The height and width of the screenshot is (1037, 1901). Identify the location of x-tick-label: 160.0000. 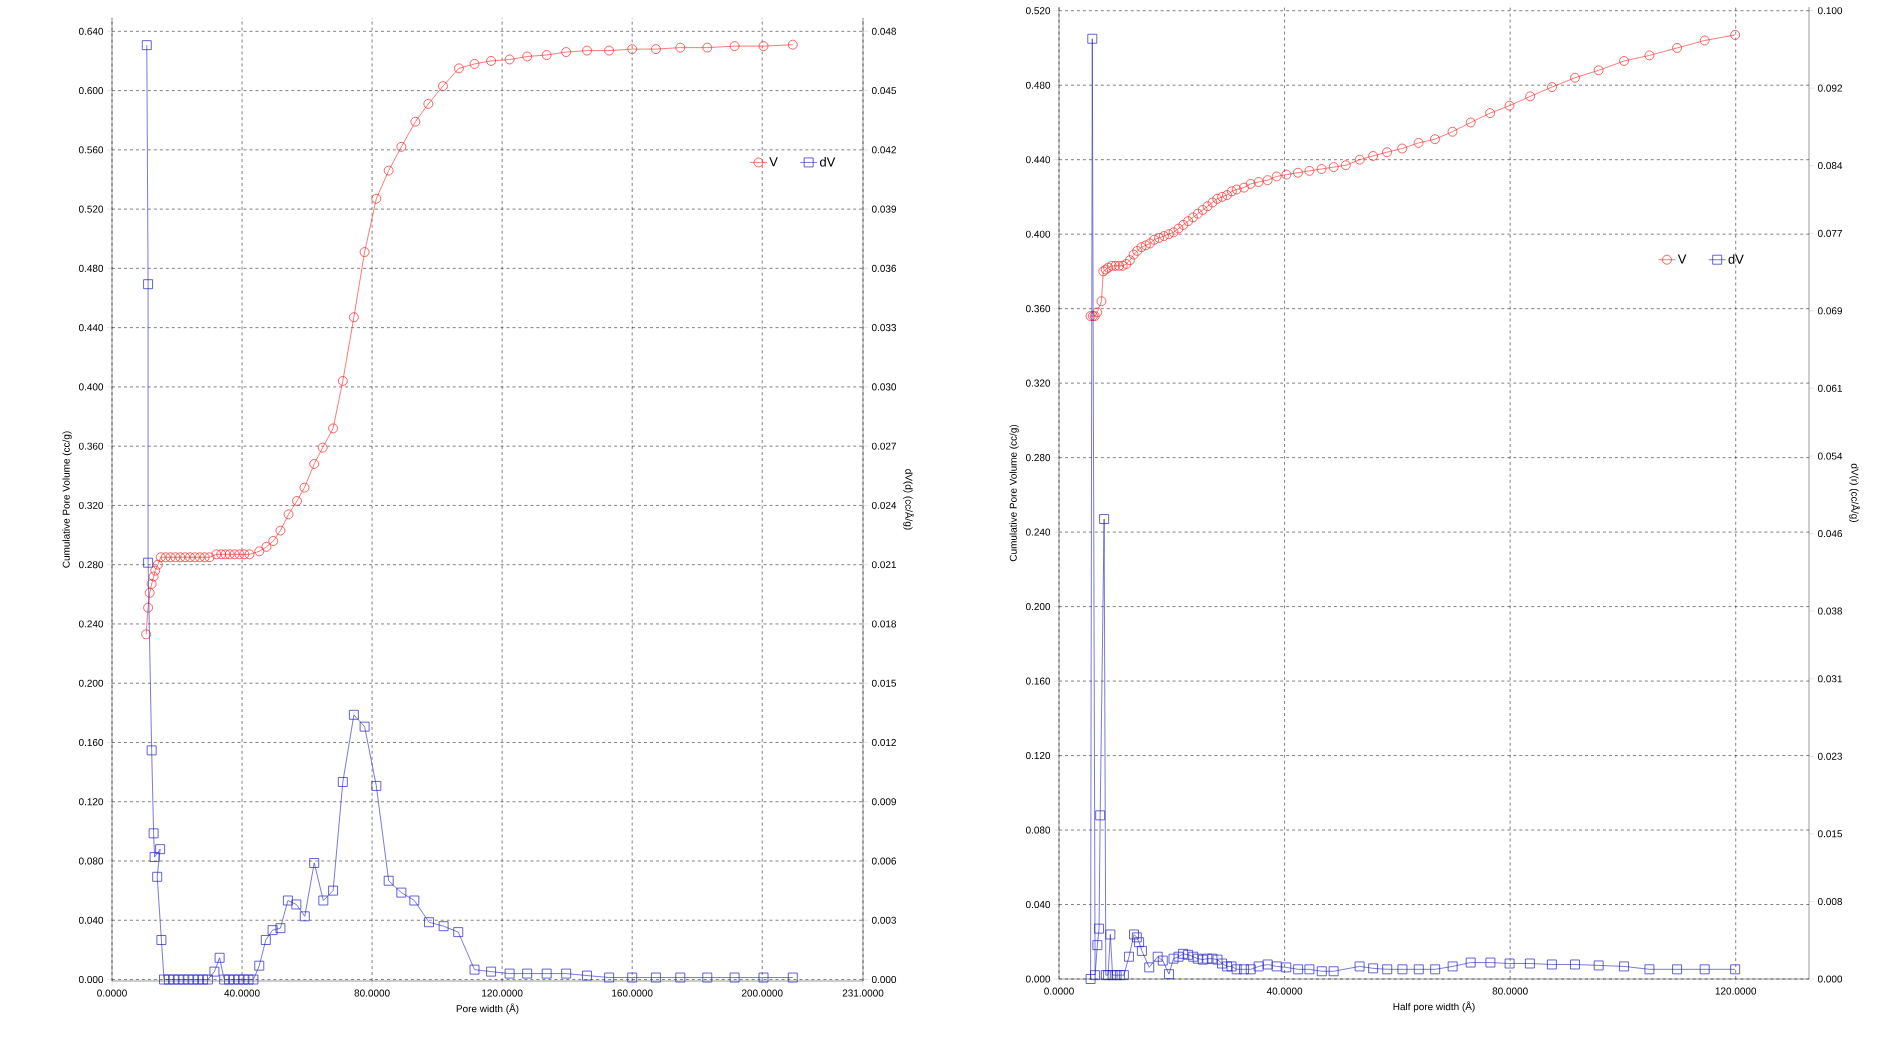
(632, 993).